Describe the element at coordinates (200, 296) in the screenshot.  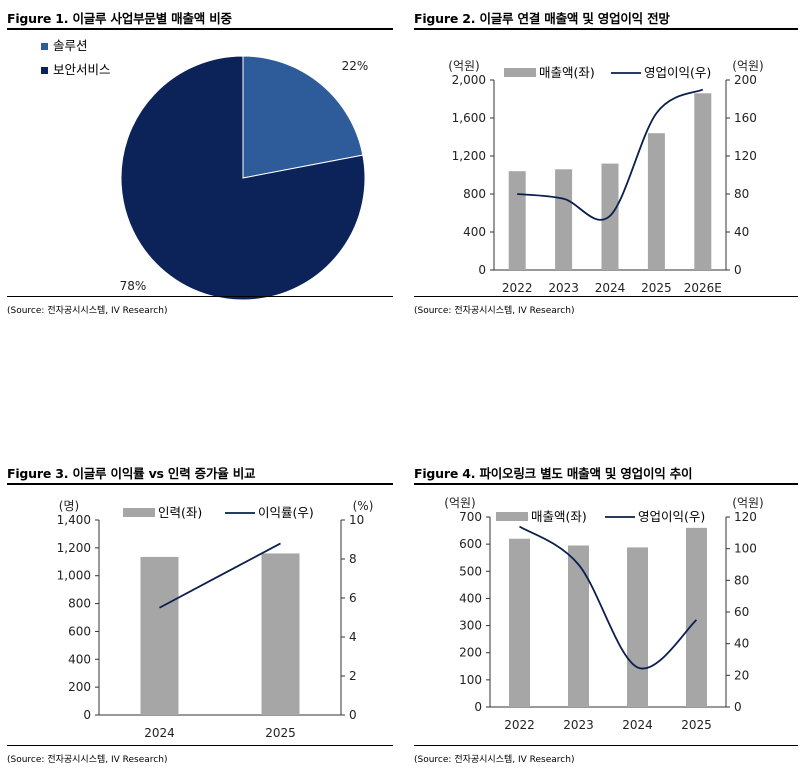
I see `figure-1-bottom-rule` at that location.